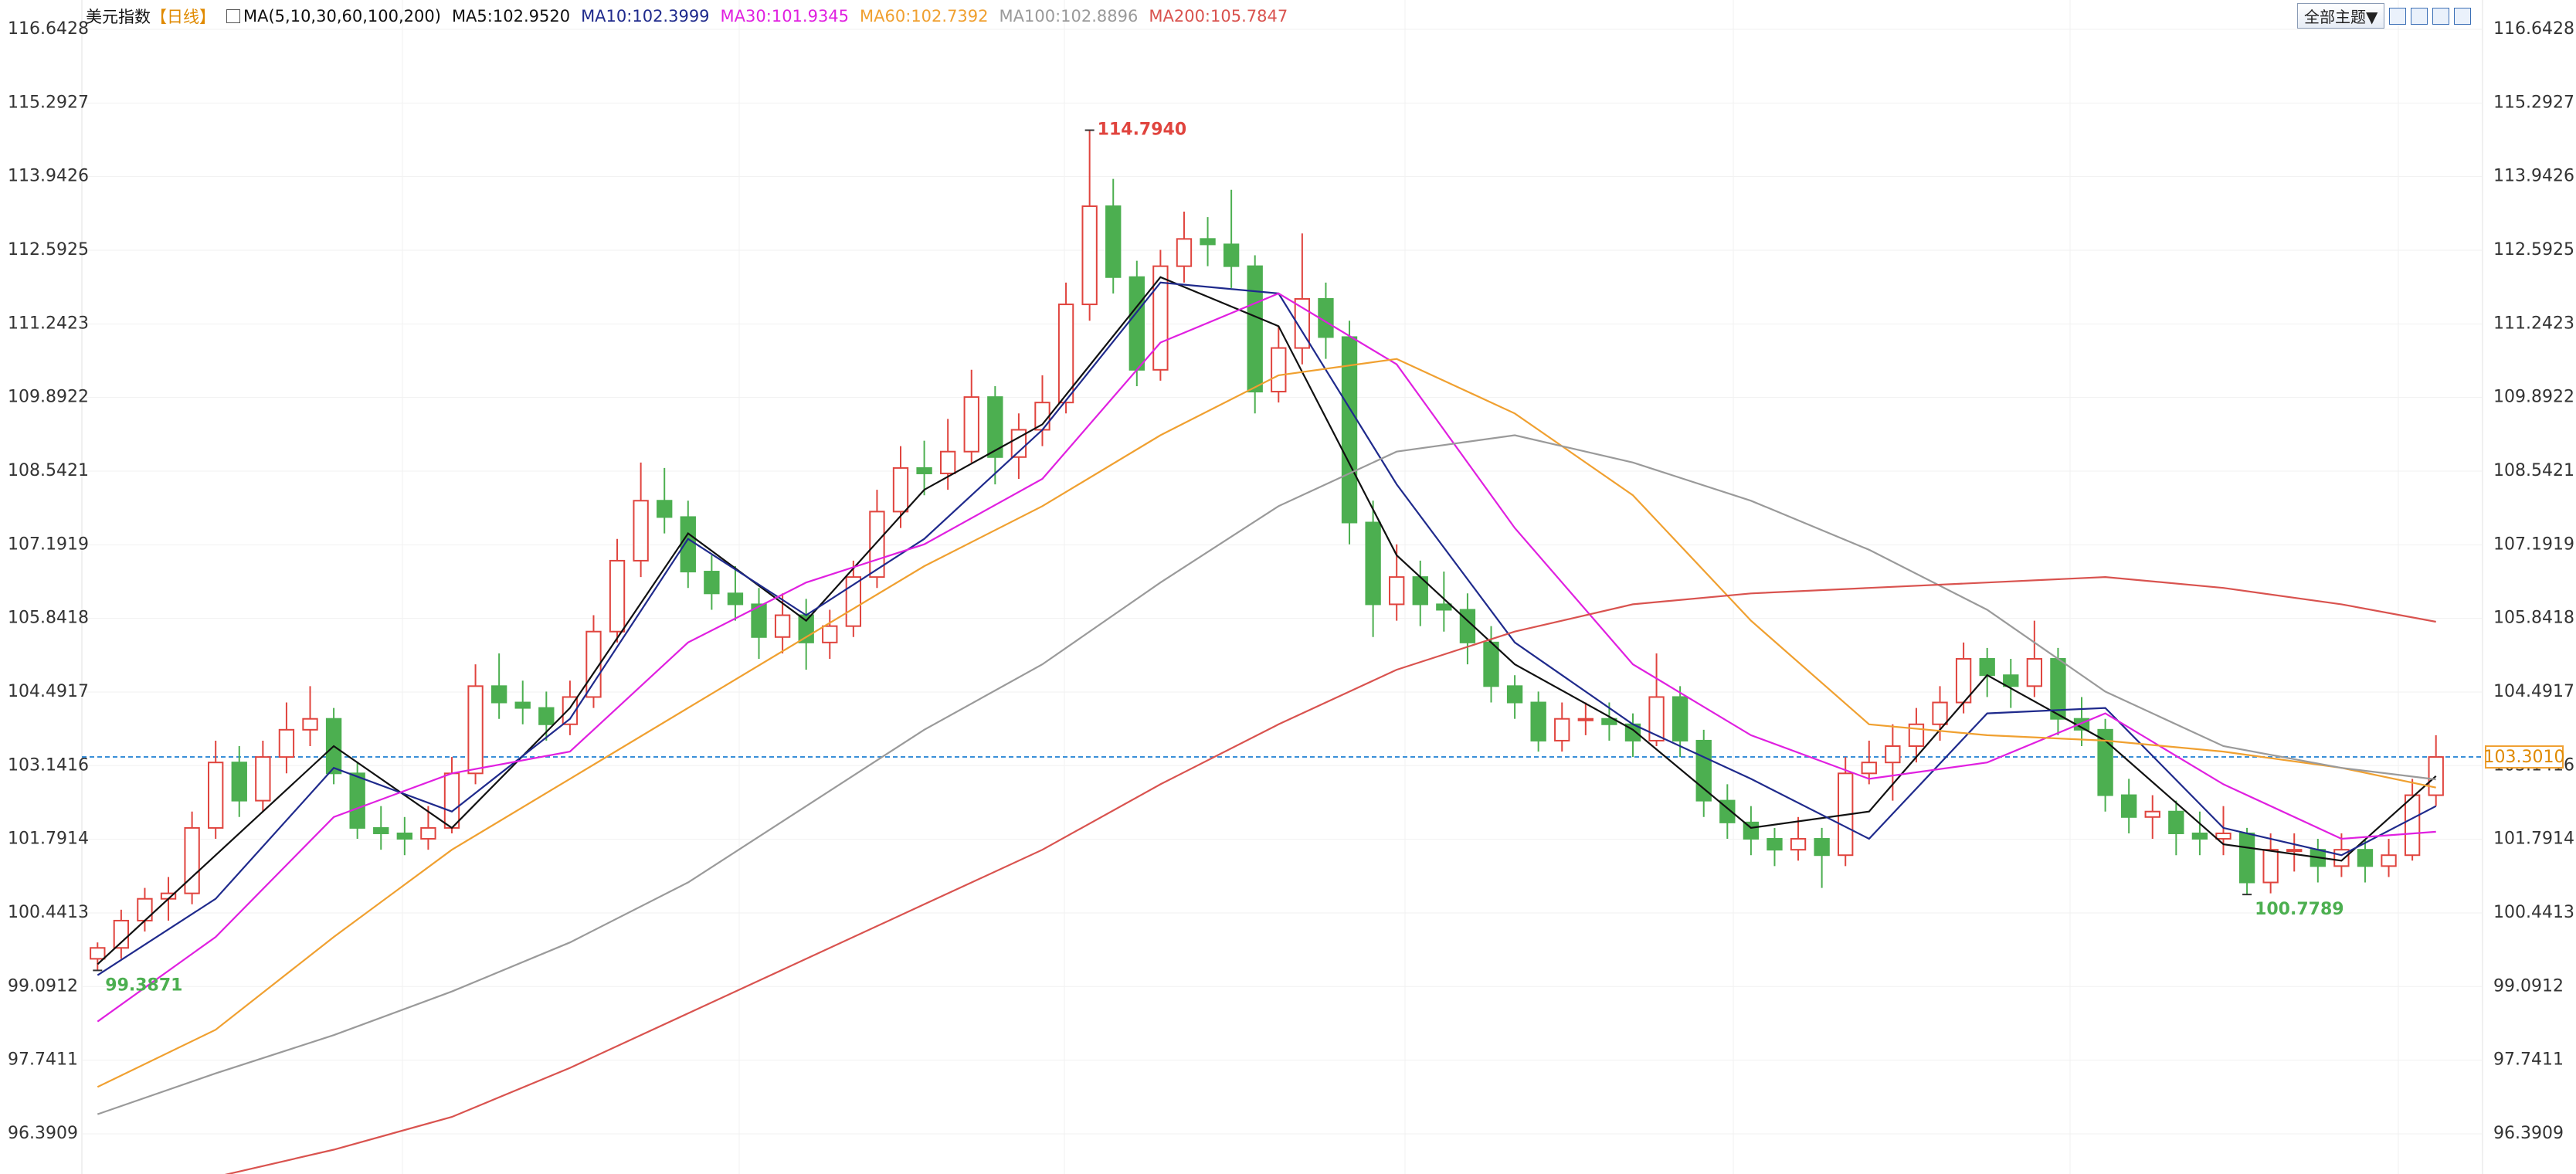 The height and width of the screenshot is (1174, 2576). I want to click on period: 【日线】, so click(183, 17).